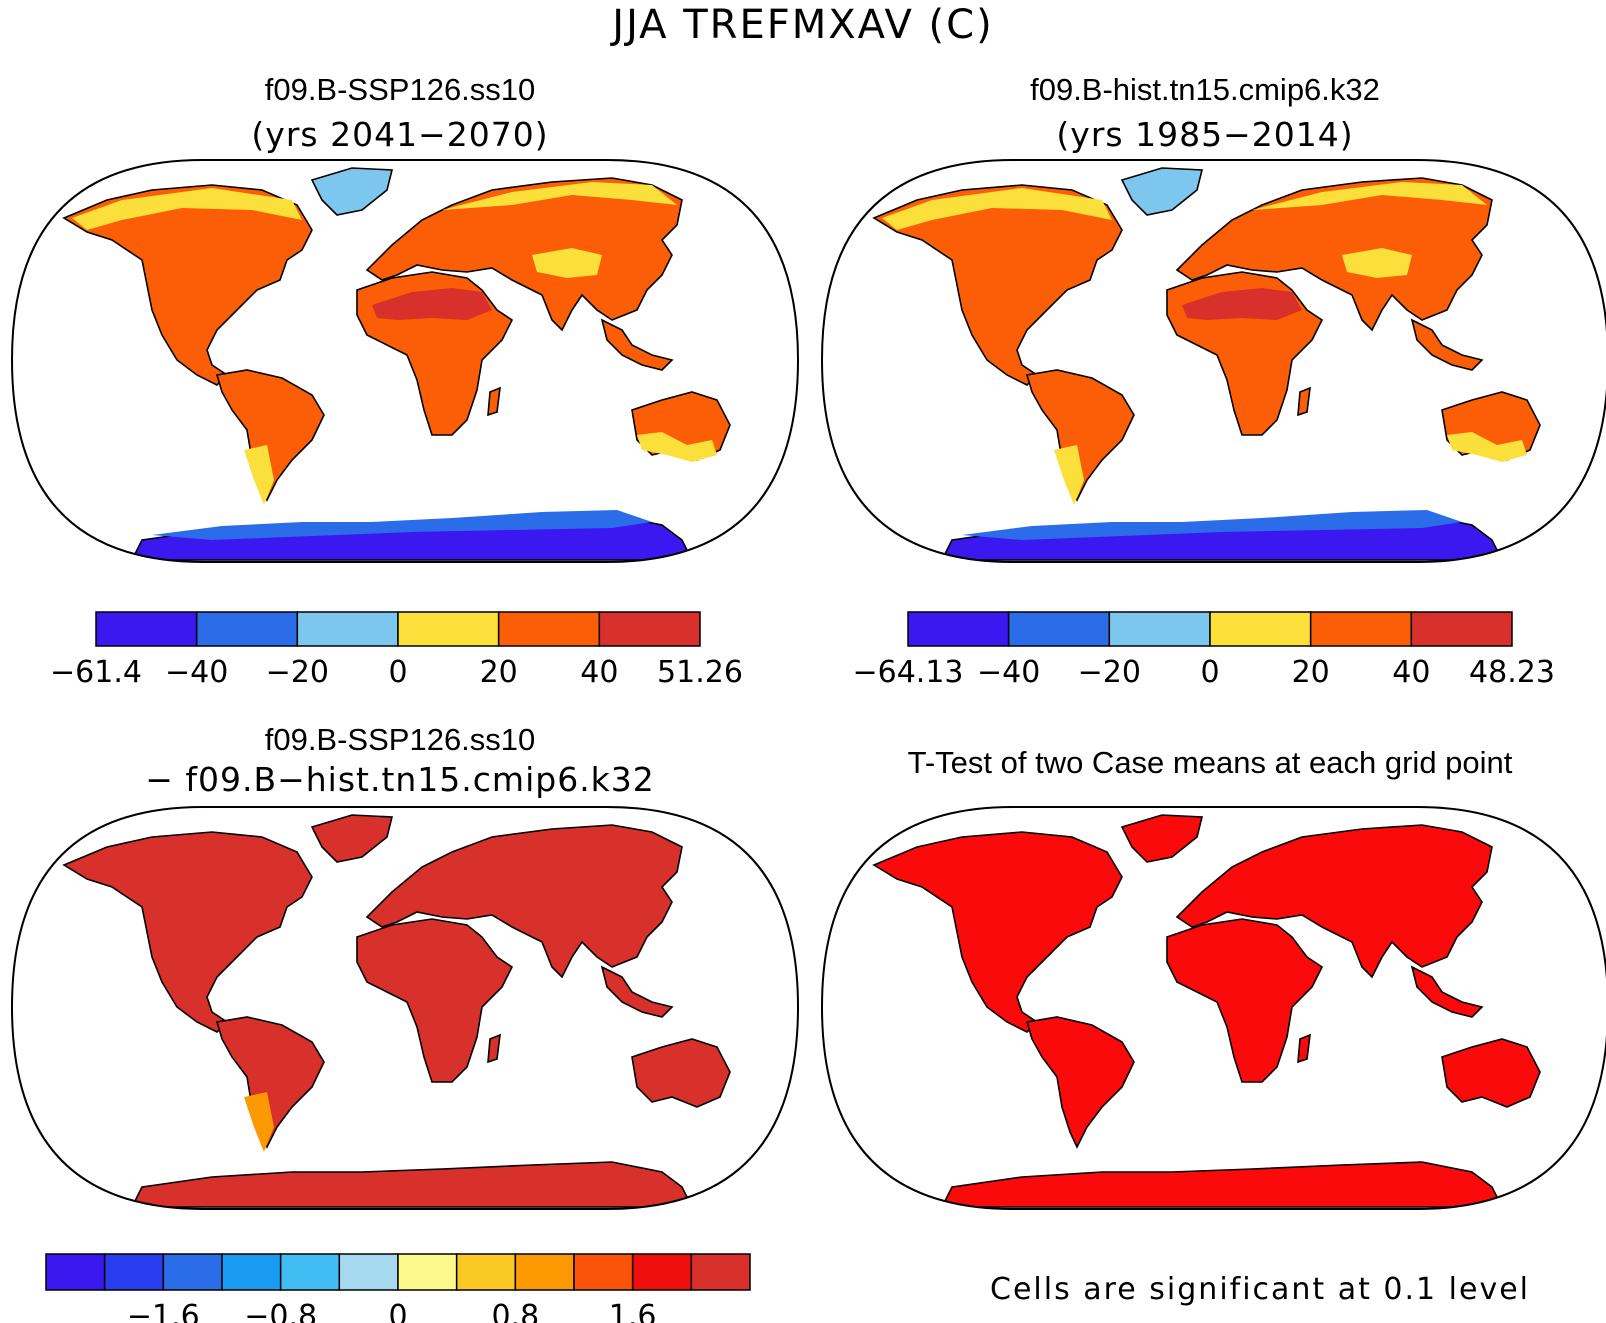  I want to click on panel-1-title: f09.B-SSP126.ss10, so click(400, 89).